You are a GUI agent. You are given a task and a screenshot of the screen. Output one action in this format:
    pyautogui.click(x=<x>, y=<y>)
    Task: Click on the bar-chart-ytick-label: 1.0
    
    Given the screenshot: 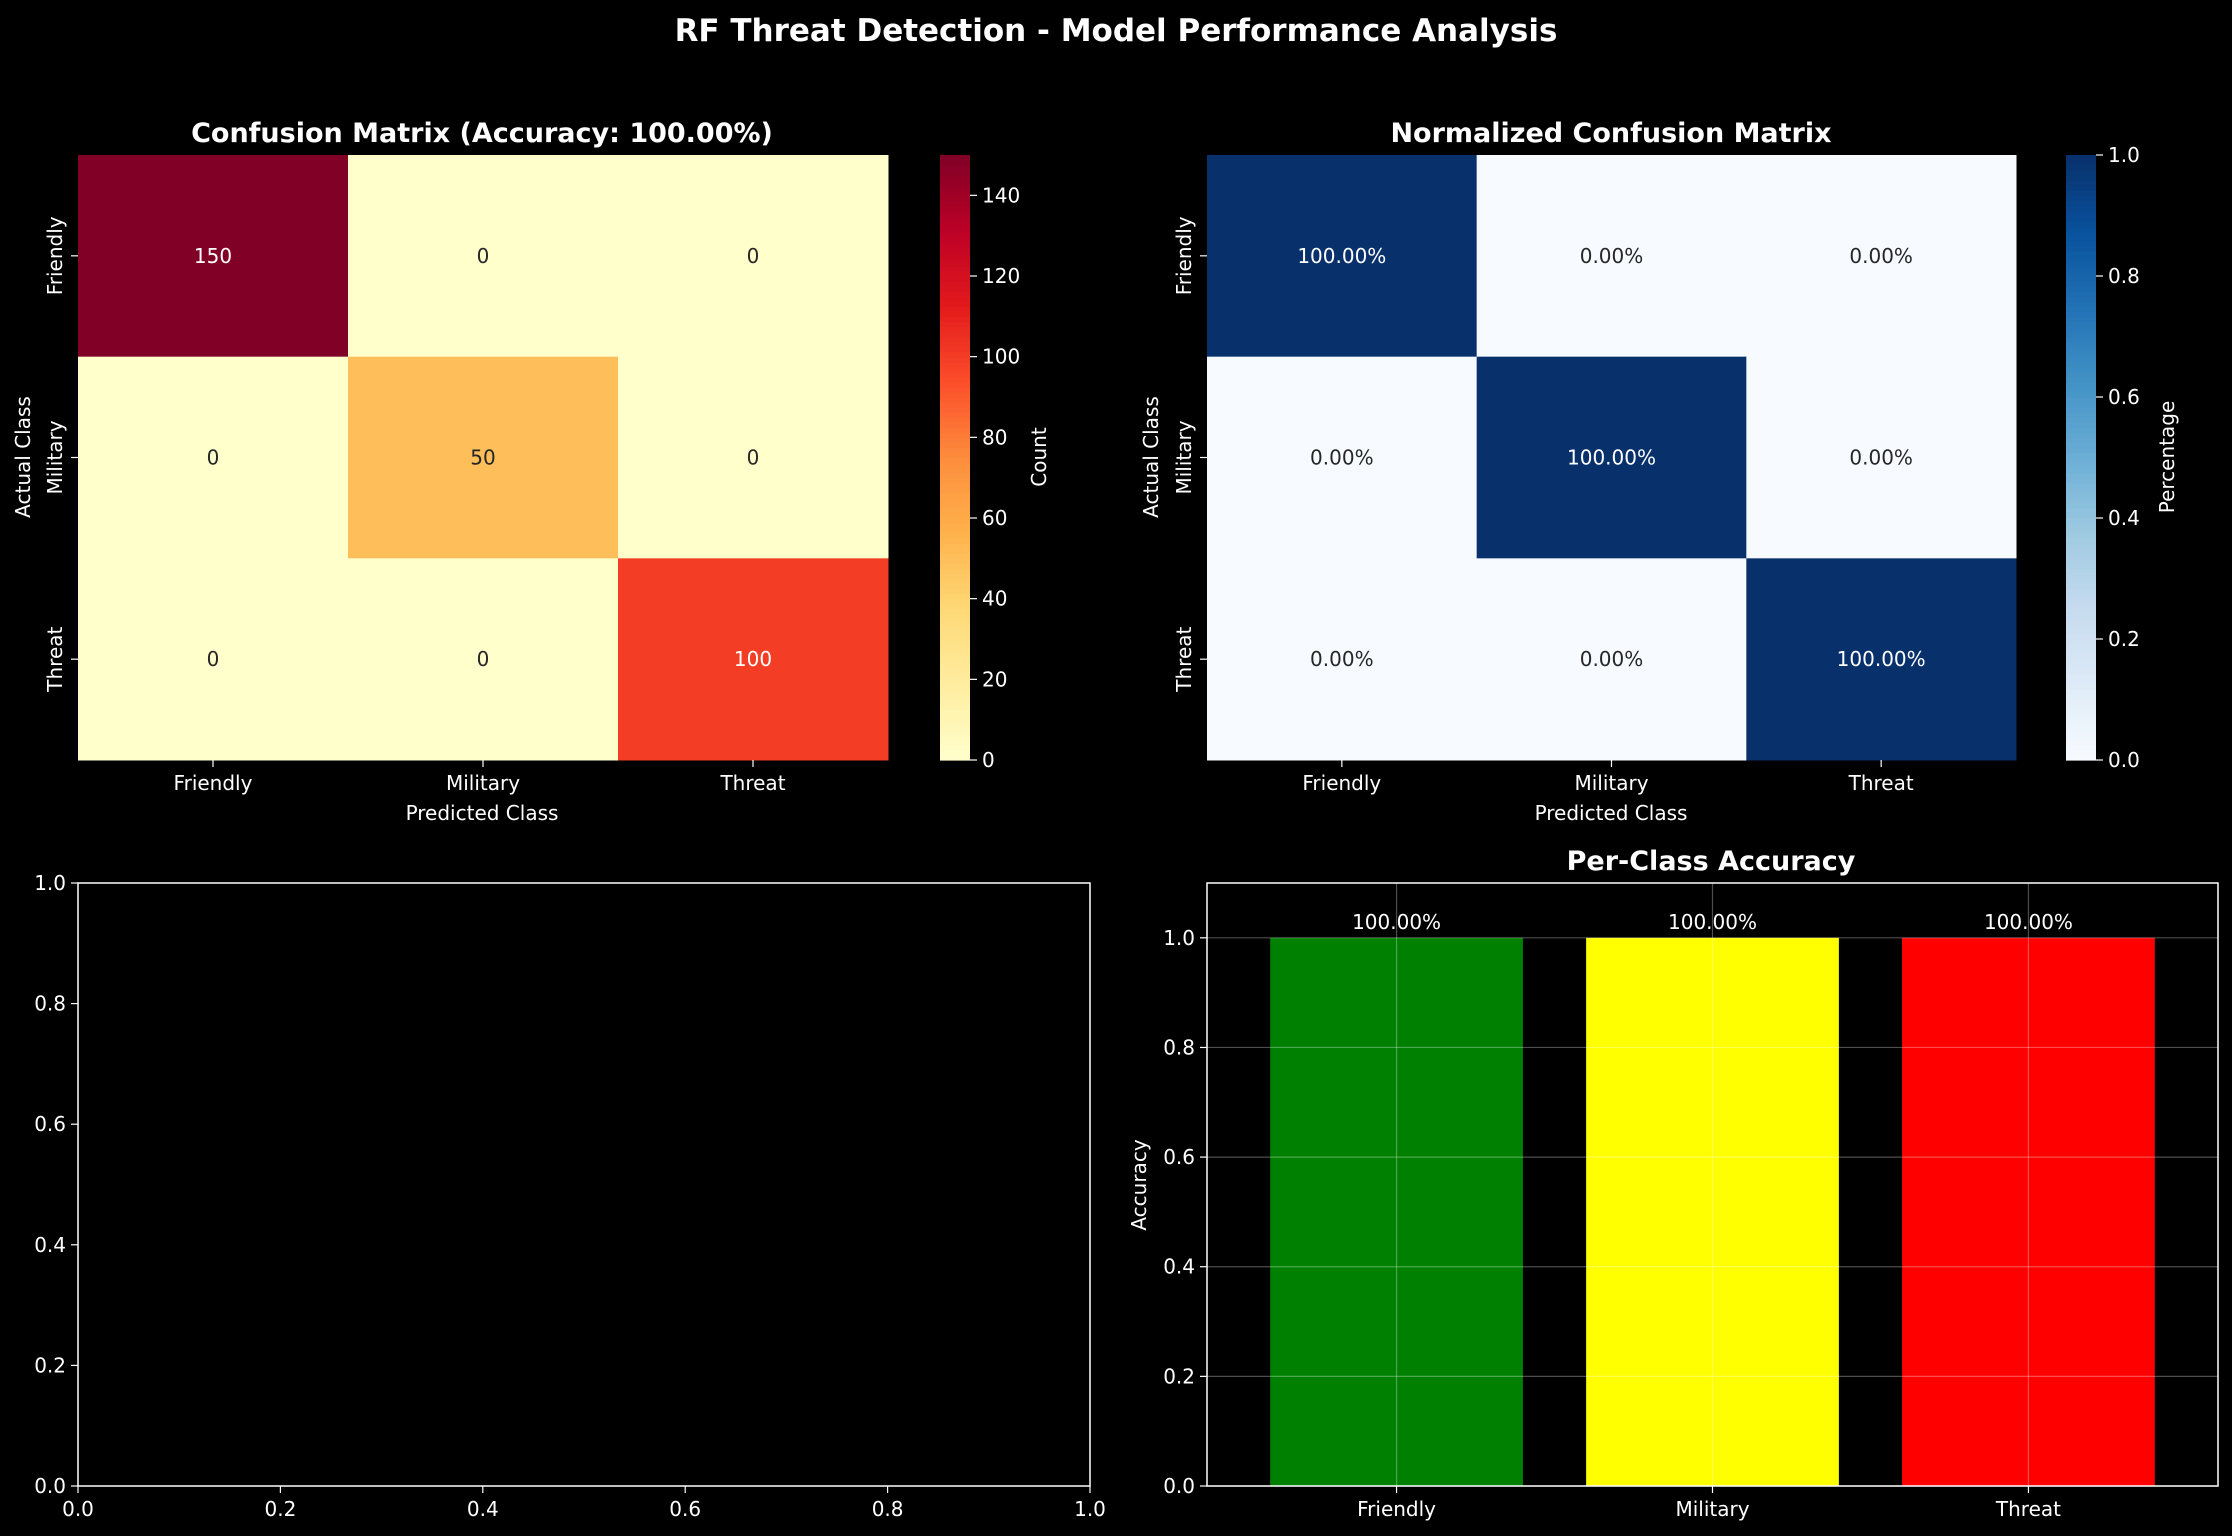 What is the action you would take?
    pyautogui.click(x=1179, y=938)
    